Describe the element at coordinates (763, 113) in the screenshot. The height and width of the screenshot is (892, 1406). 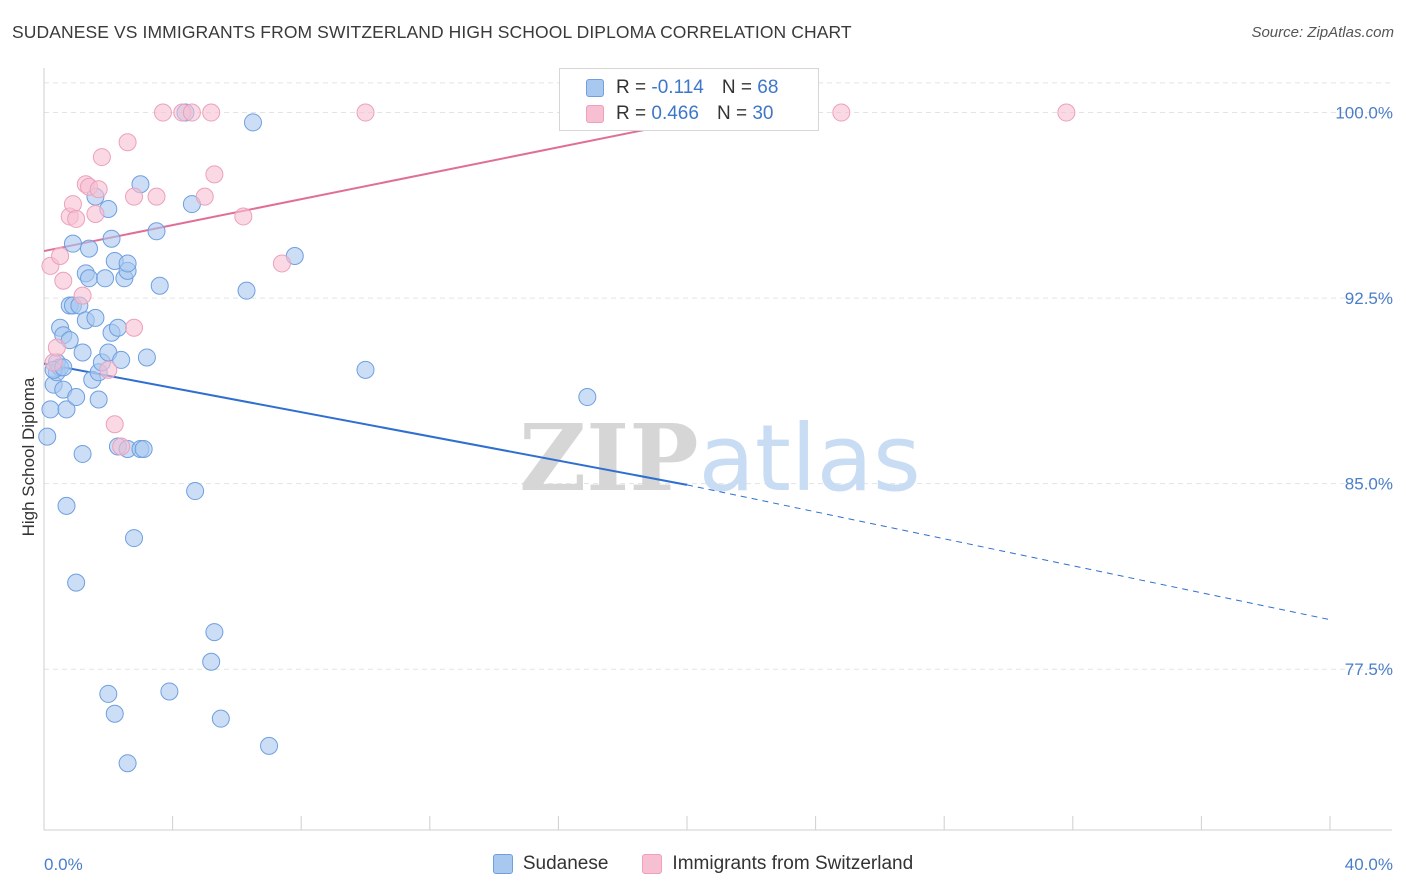
I see `legend-n-value: 30` at that location.